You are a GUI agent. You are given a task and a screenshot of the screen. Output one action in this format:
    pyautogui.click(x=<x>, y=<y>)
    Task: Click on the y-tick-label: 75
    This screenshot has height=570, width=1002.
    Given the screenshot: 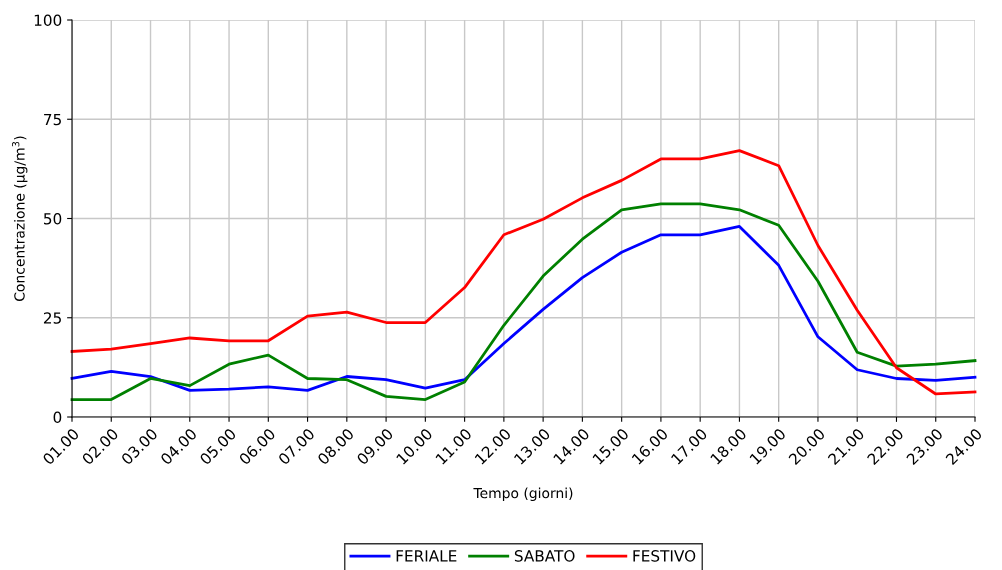 What is the action you would take?
    pyautogui.click(x=52, y=119)
    